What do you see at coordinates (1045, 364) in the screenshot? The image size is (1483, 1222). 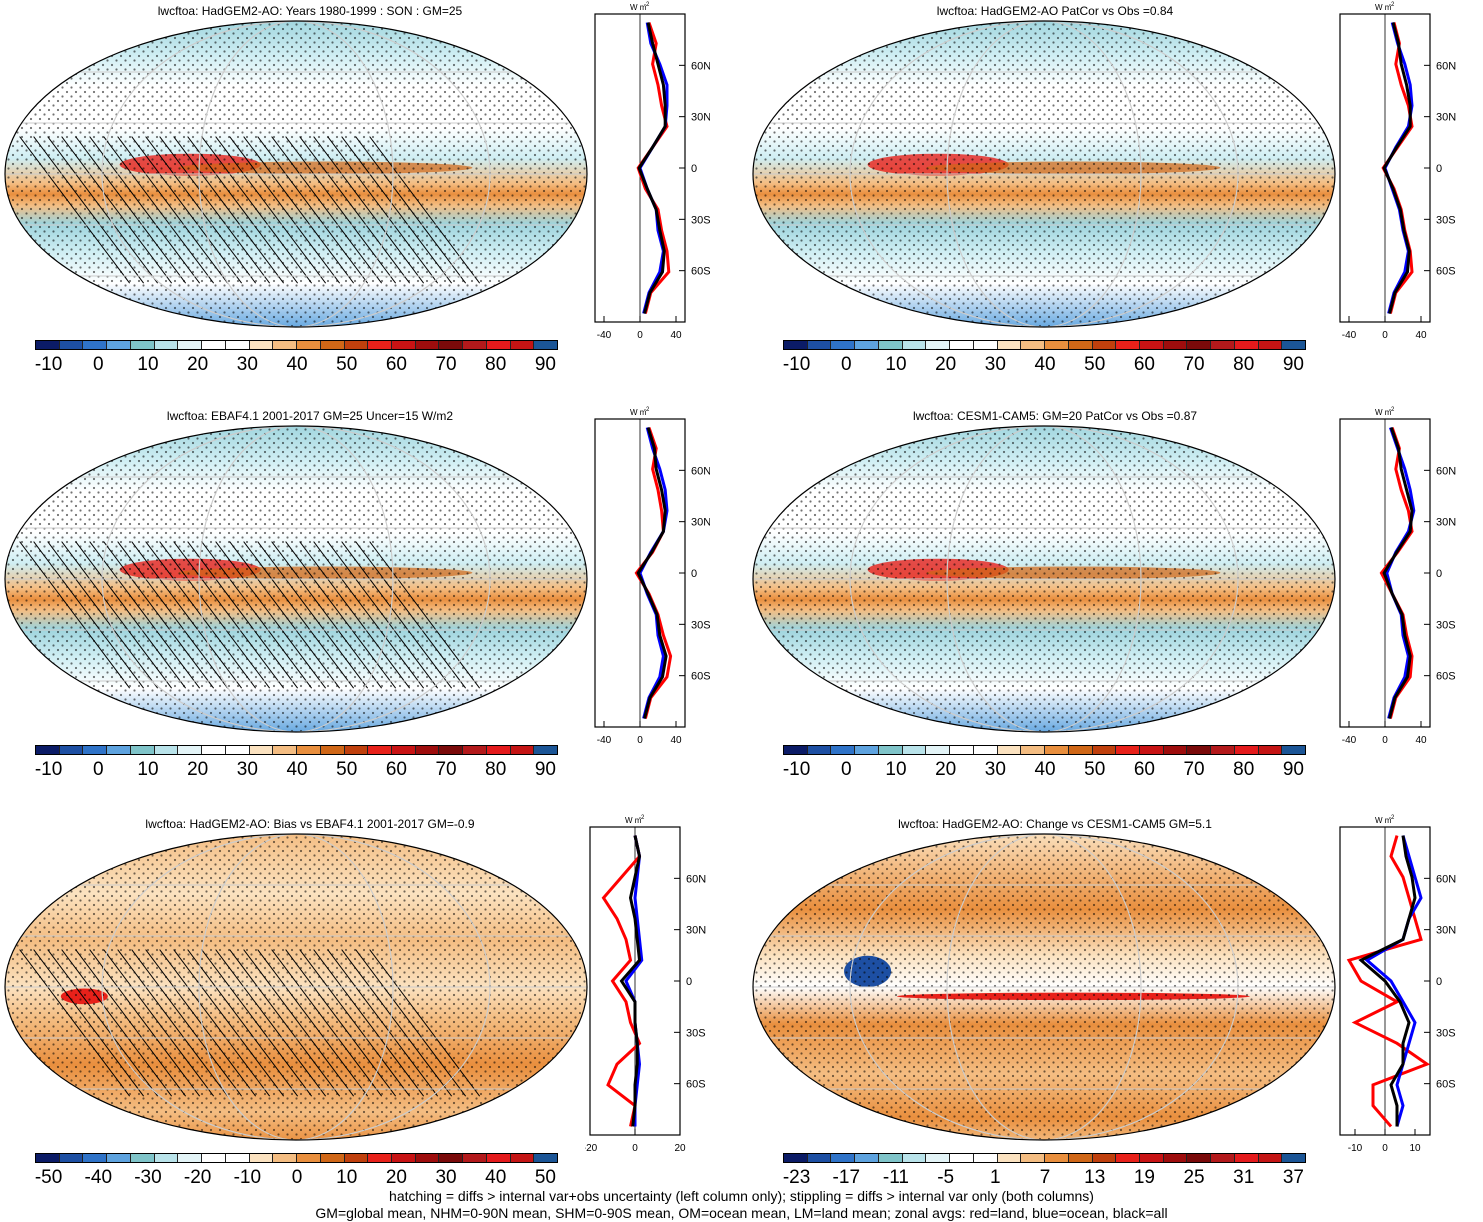 I see `colorbar-label: 40` at bounding box center [1045, 364].